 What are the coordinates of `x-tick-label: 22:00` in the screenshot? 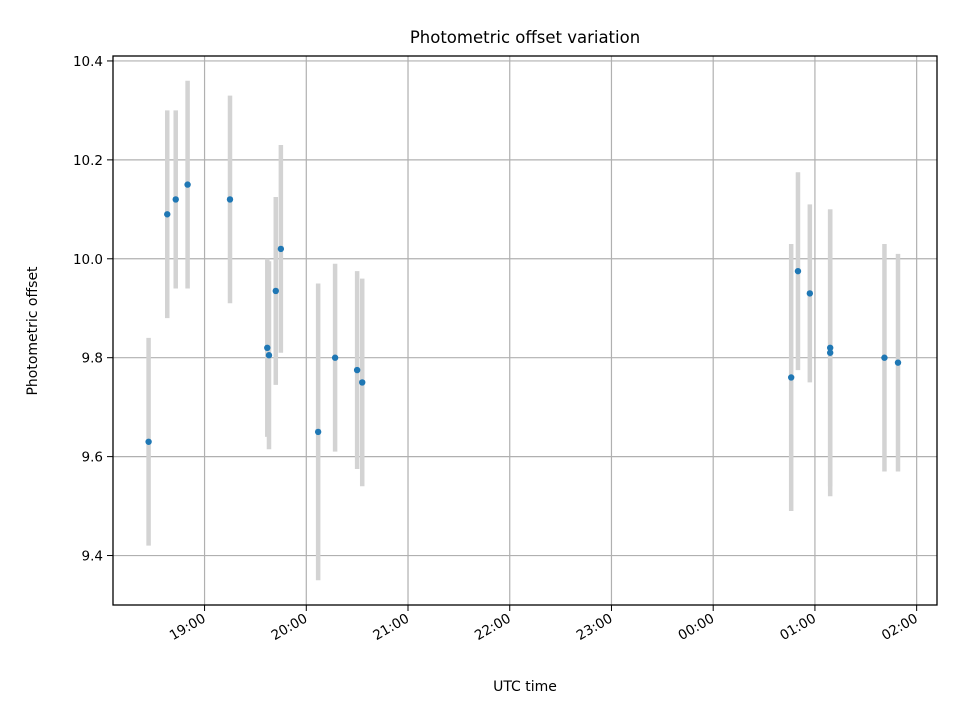 It's located at (493, 627).